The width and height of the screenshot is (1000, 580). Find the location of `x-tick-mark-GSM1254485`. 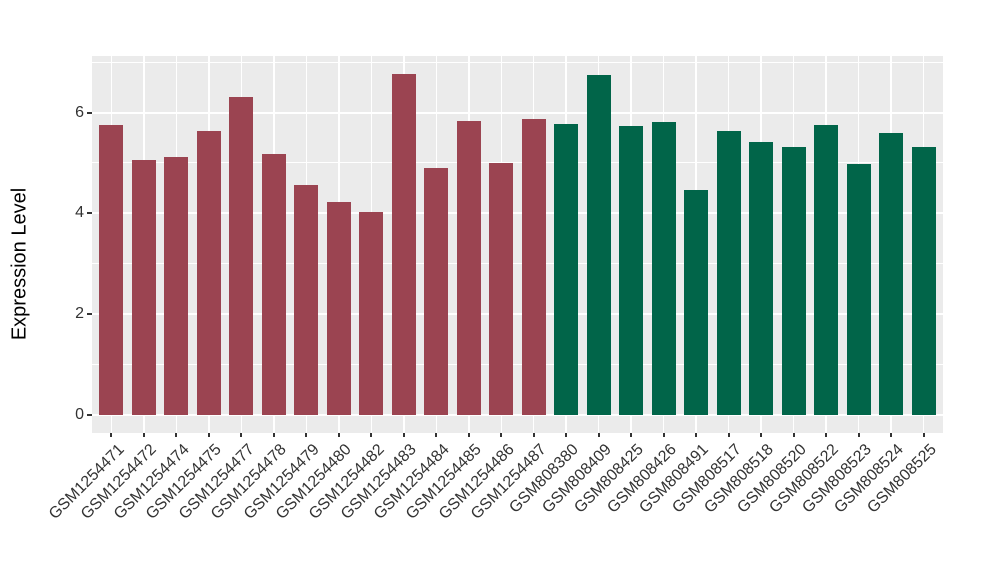

x-tick-mark-GSM1254485 is located at coordinates (468, 435).